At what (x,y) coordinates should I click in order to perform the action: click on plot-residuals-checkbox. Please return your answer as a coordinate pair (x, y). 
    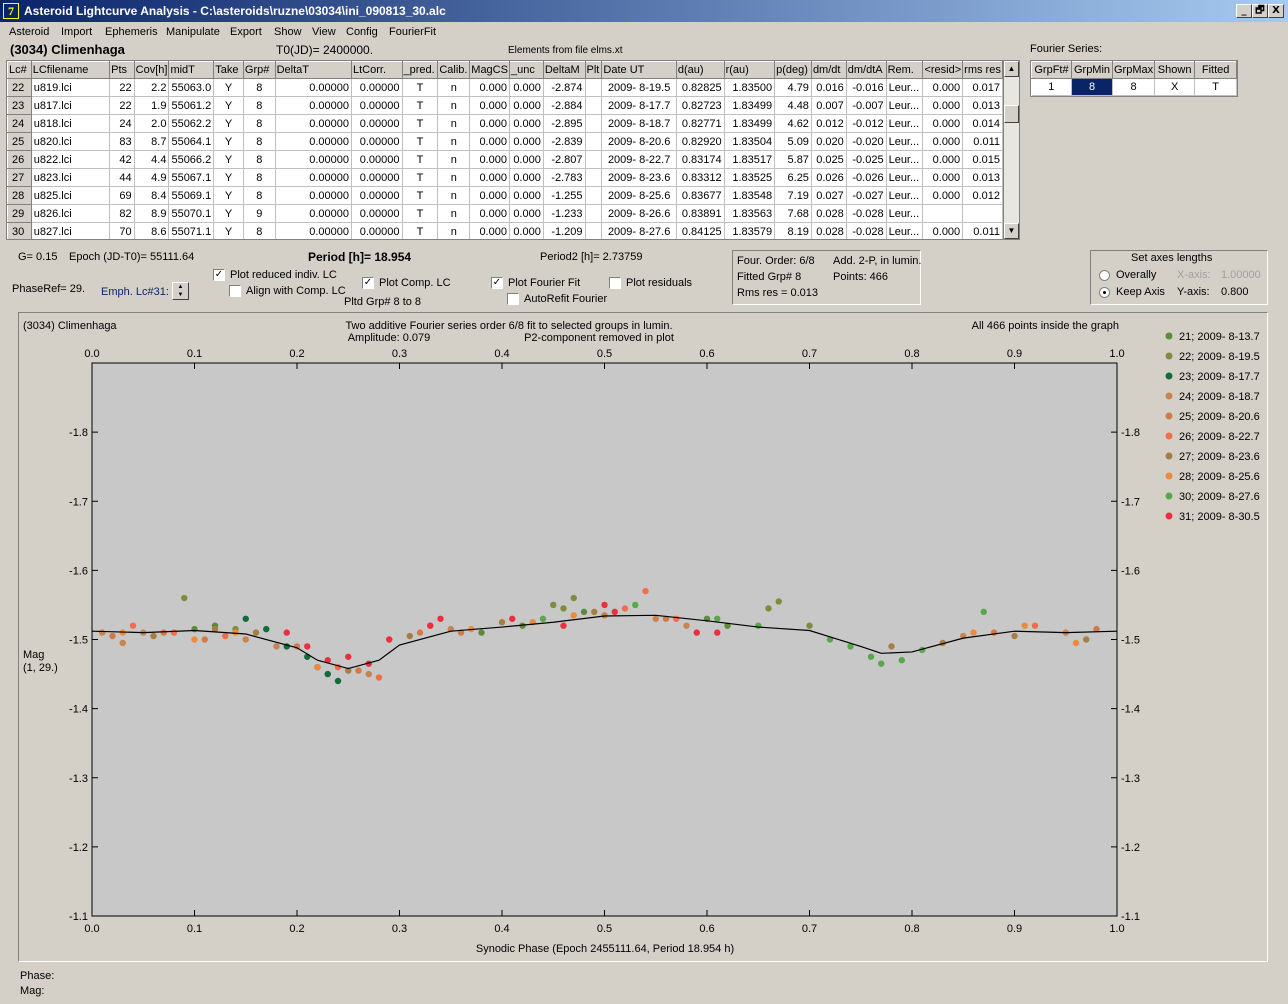
    Looking at the image, I should click on (615, 283).